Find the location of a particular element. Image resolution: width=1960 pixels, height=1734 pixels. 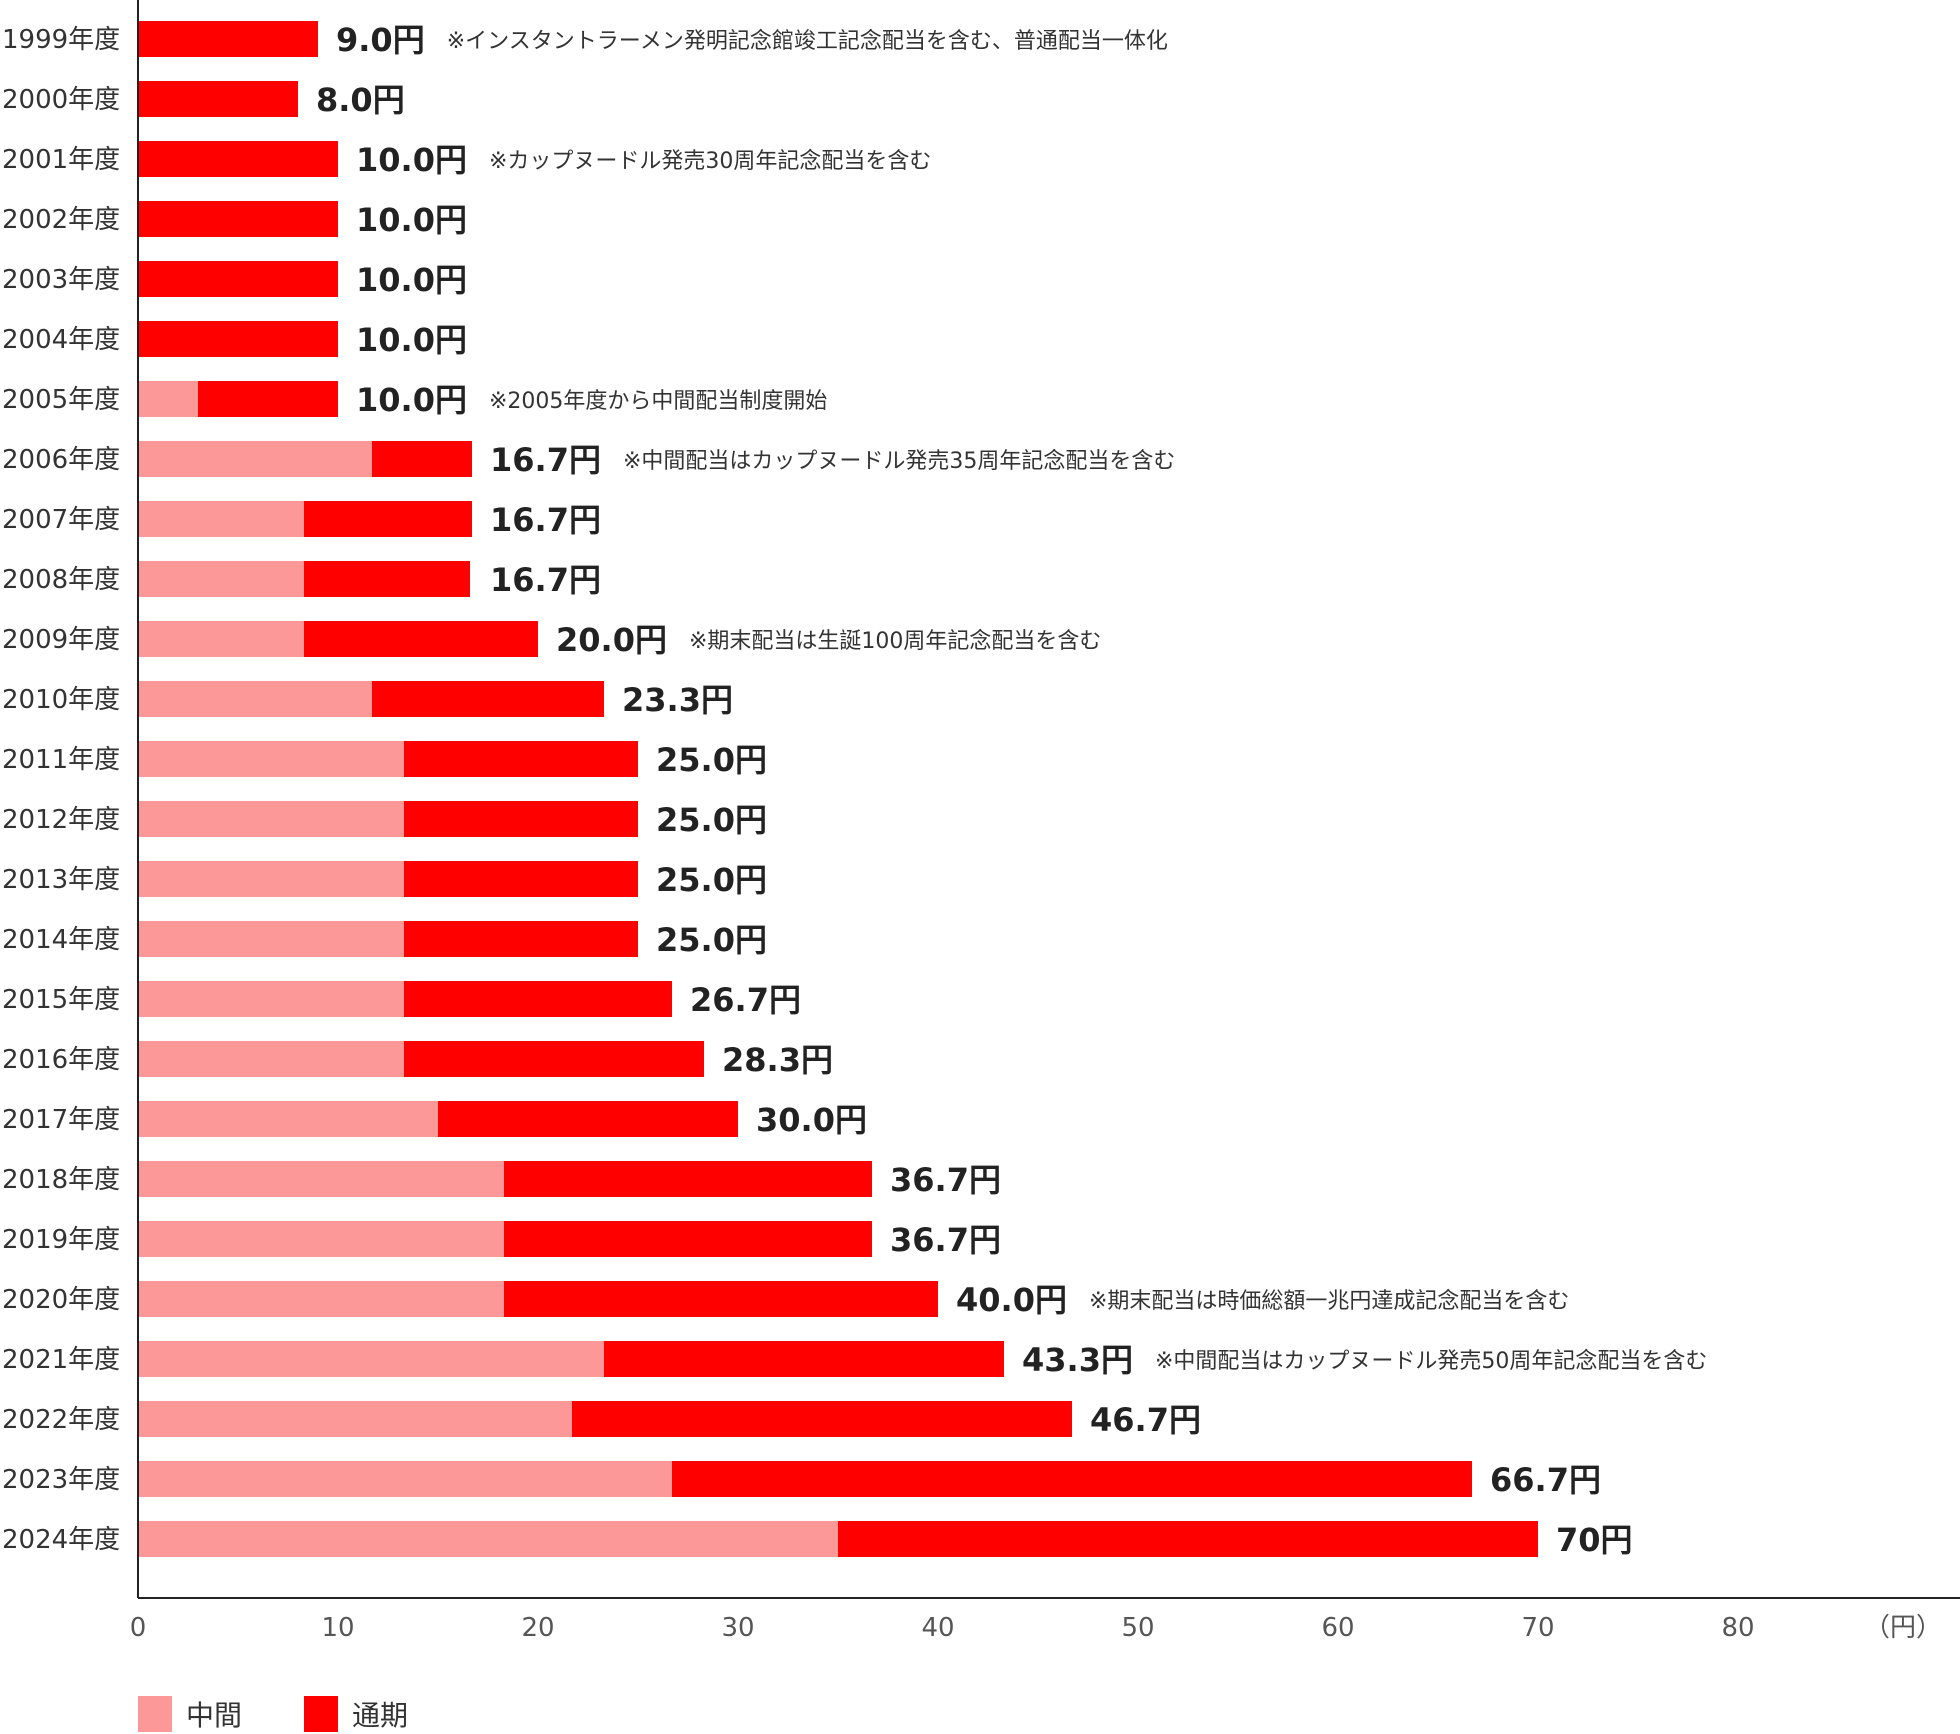

legend-label: 通期 is located at coordinates (380, 1715).